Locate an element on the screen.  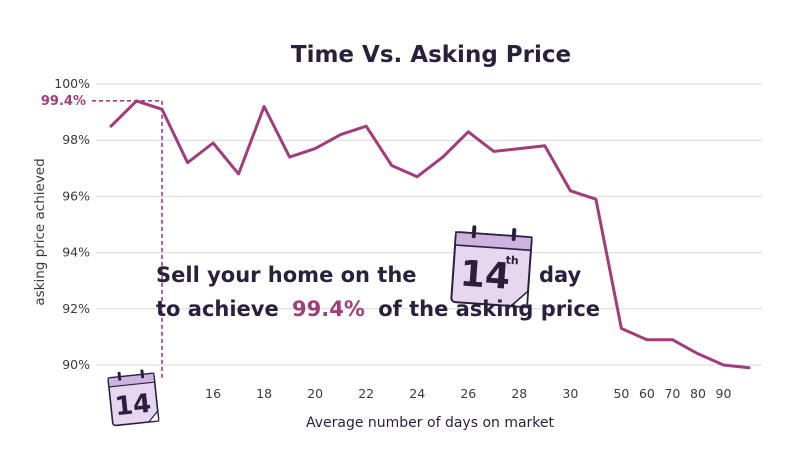
x-axis-ticks: 16 18 20 22 24 26 28 30 50 60 70 80 90 is located at coordinates (468, 393).